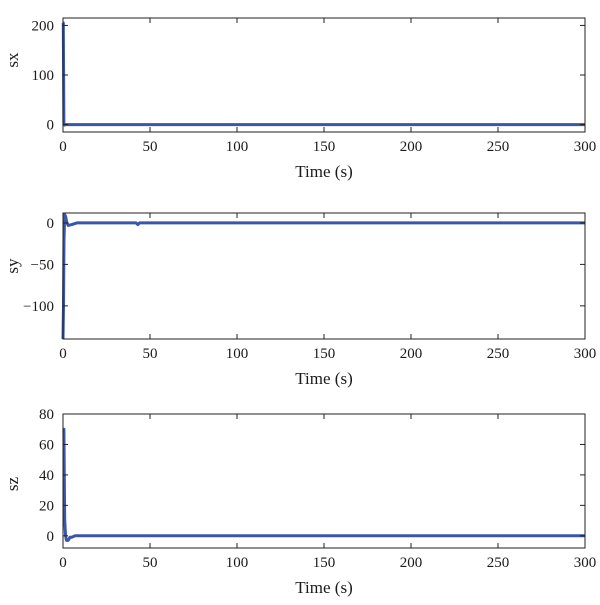 Image resolution: width=600 pixels, height=605 pixels. I want to click on y-tick-label: 80, so click(46, 415).